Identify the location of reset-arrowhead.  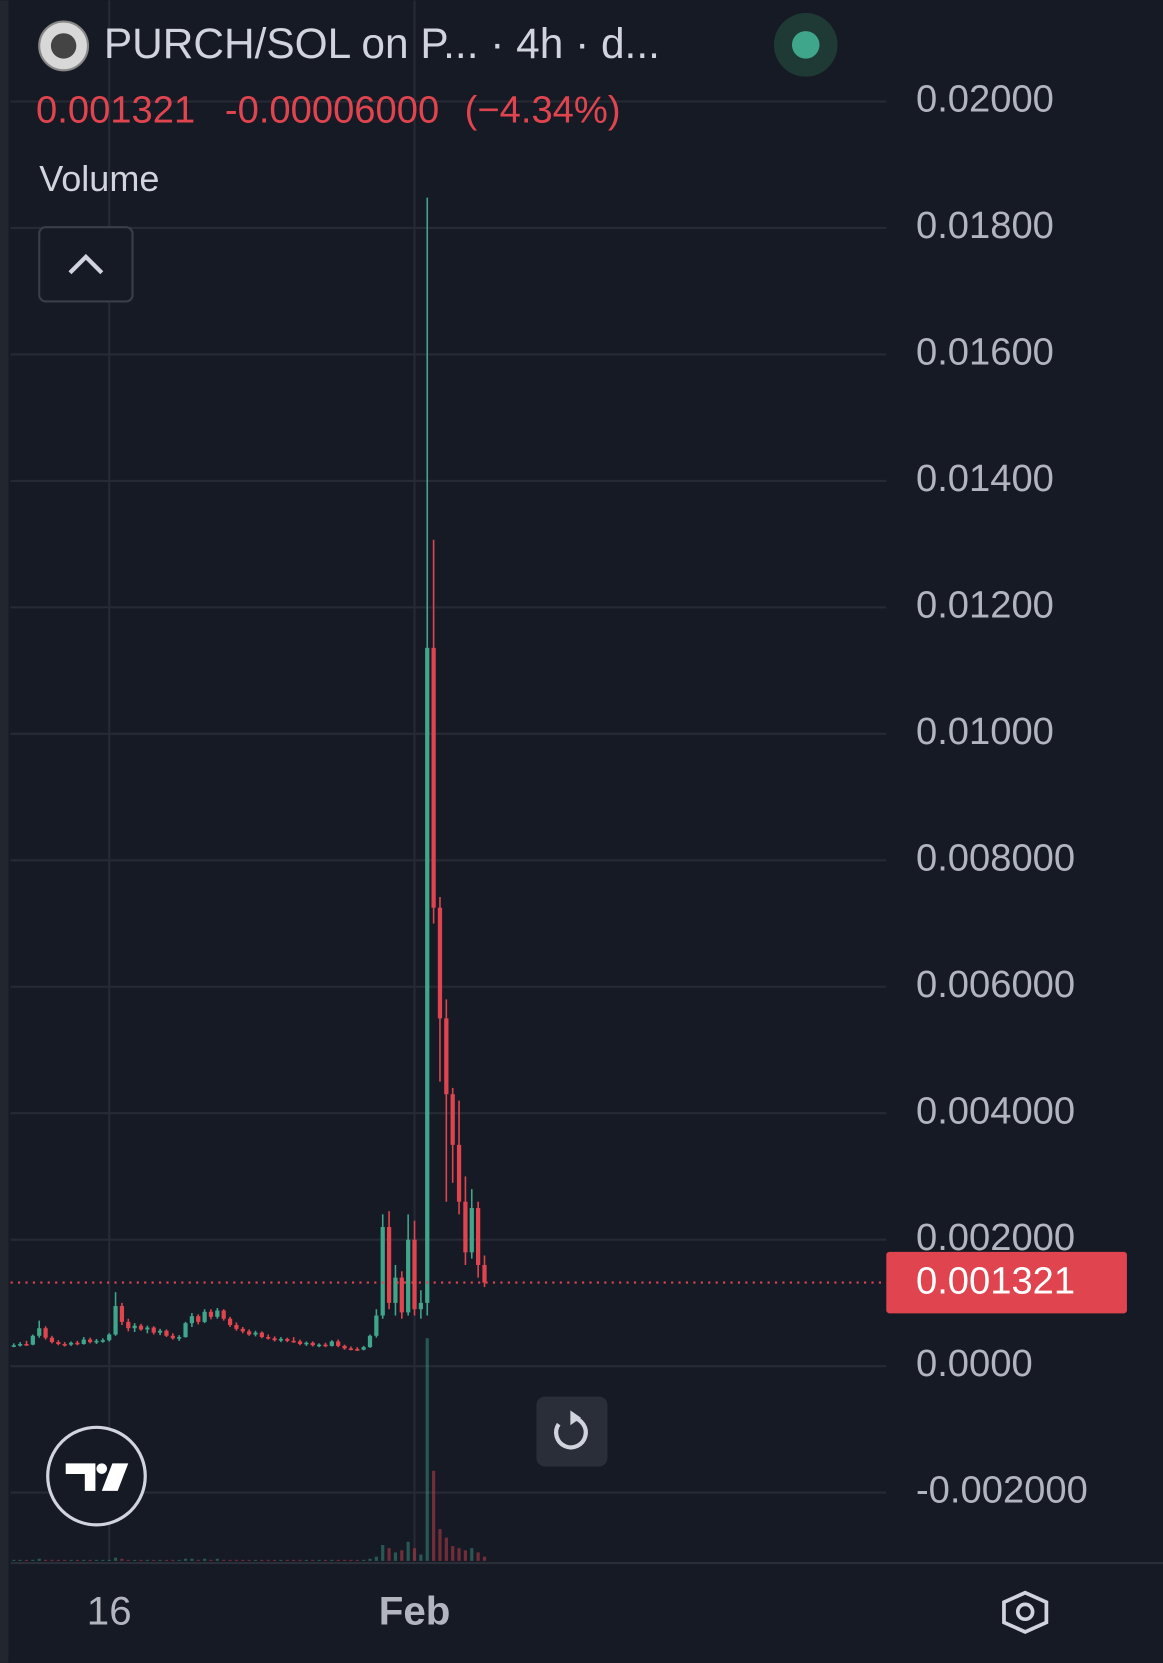
(575, 1418).